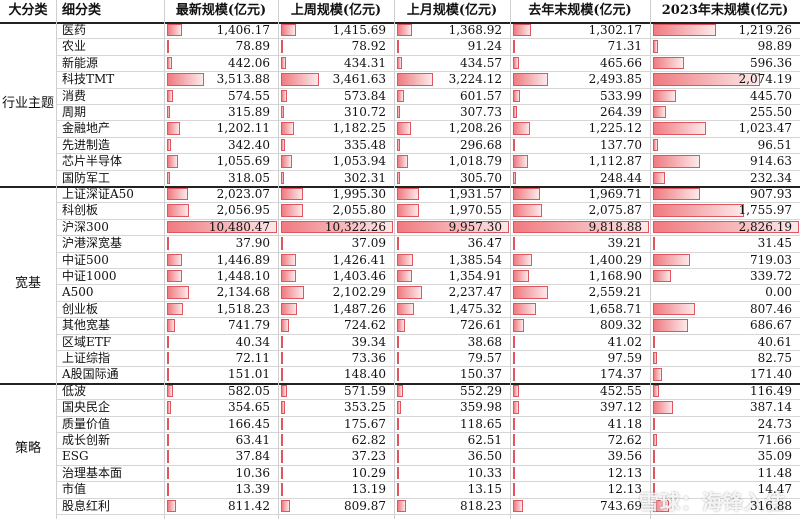 The width and height of the screenshot is (800, 519). What do you see at coordinates (452, 391) in the screenshot?
I see `value-cell-last-month: 552.29` at bounding box center [452, 391].